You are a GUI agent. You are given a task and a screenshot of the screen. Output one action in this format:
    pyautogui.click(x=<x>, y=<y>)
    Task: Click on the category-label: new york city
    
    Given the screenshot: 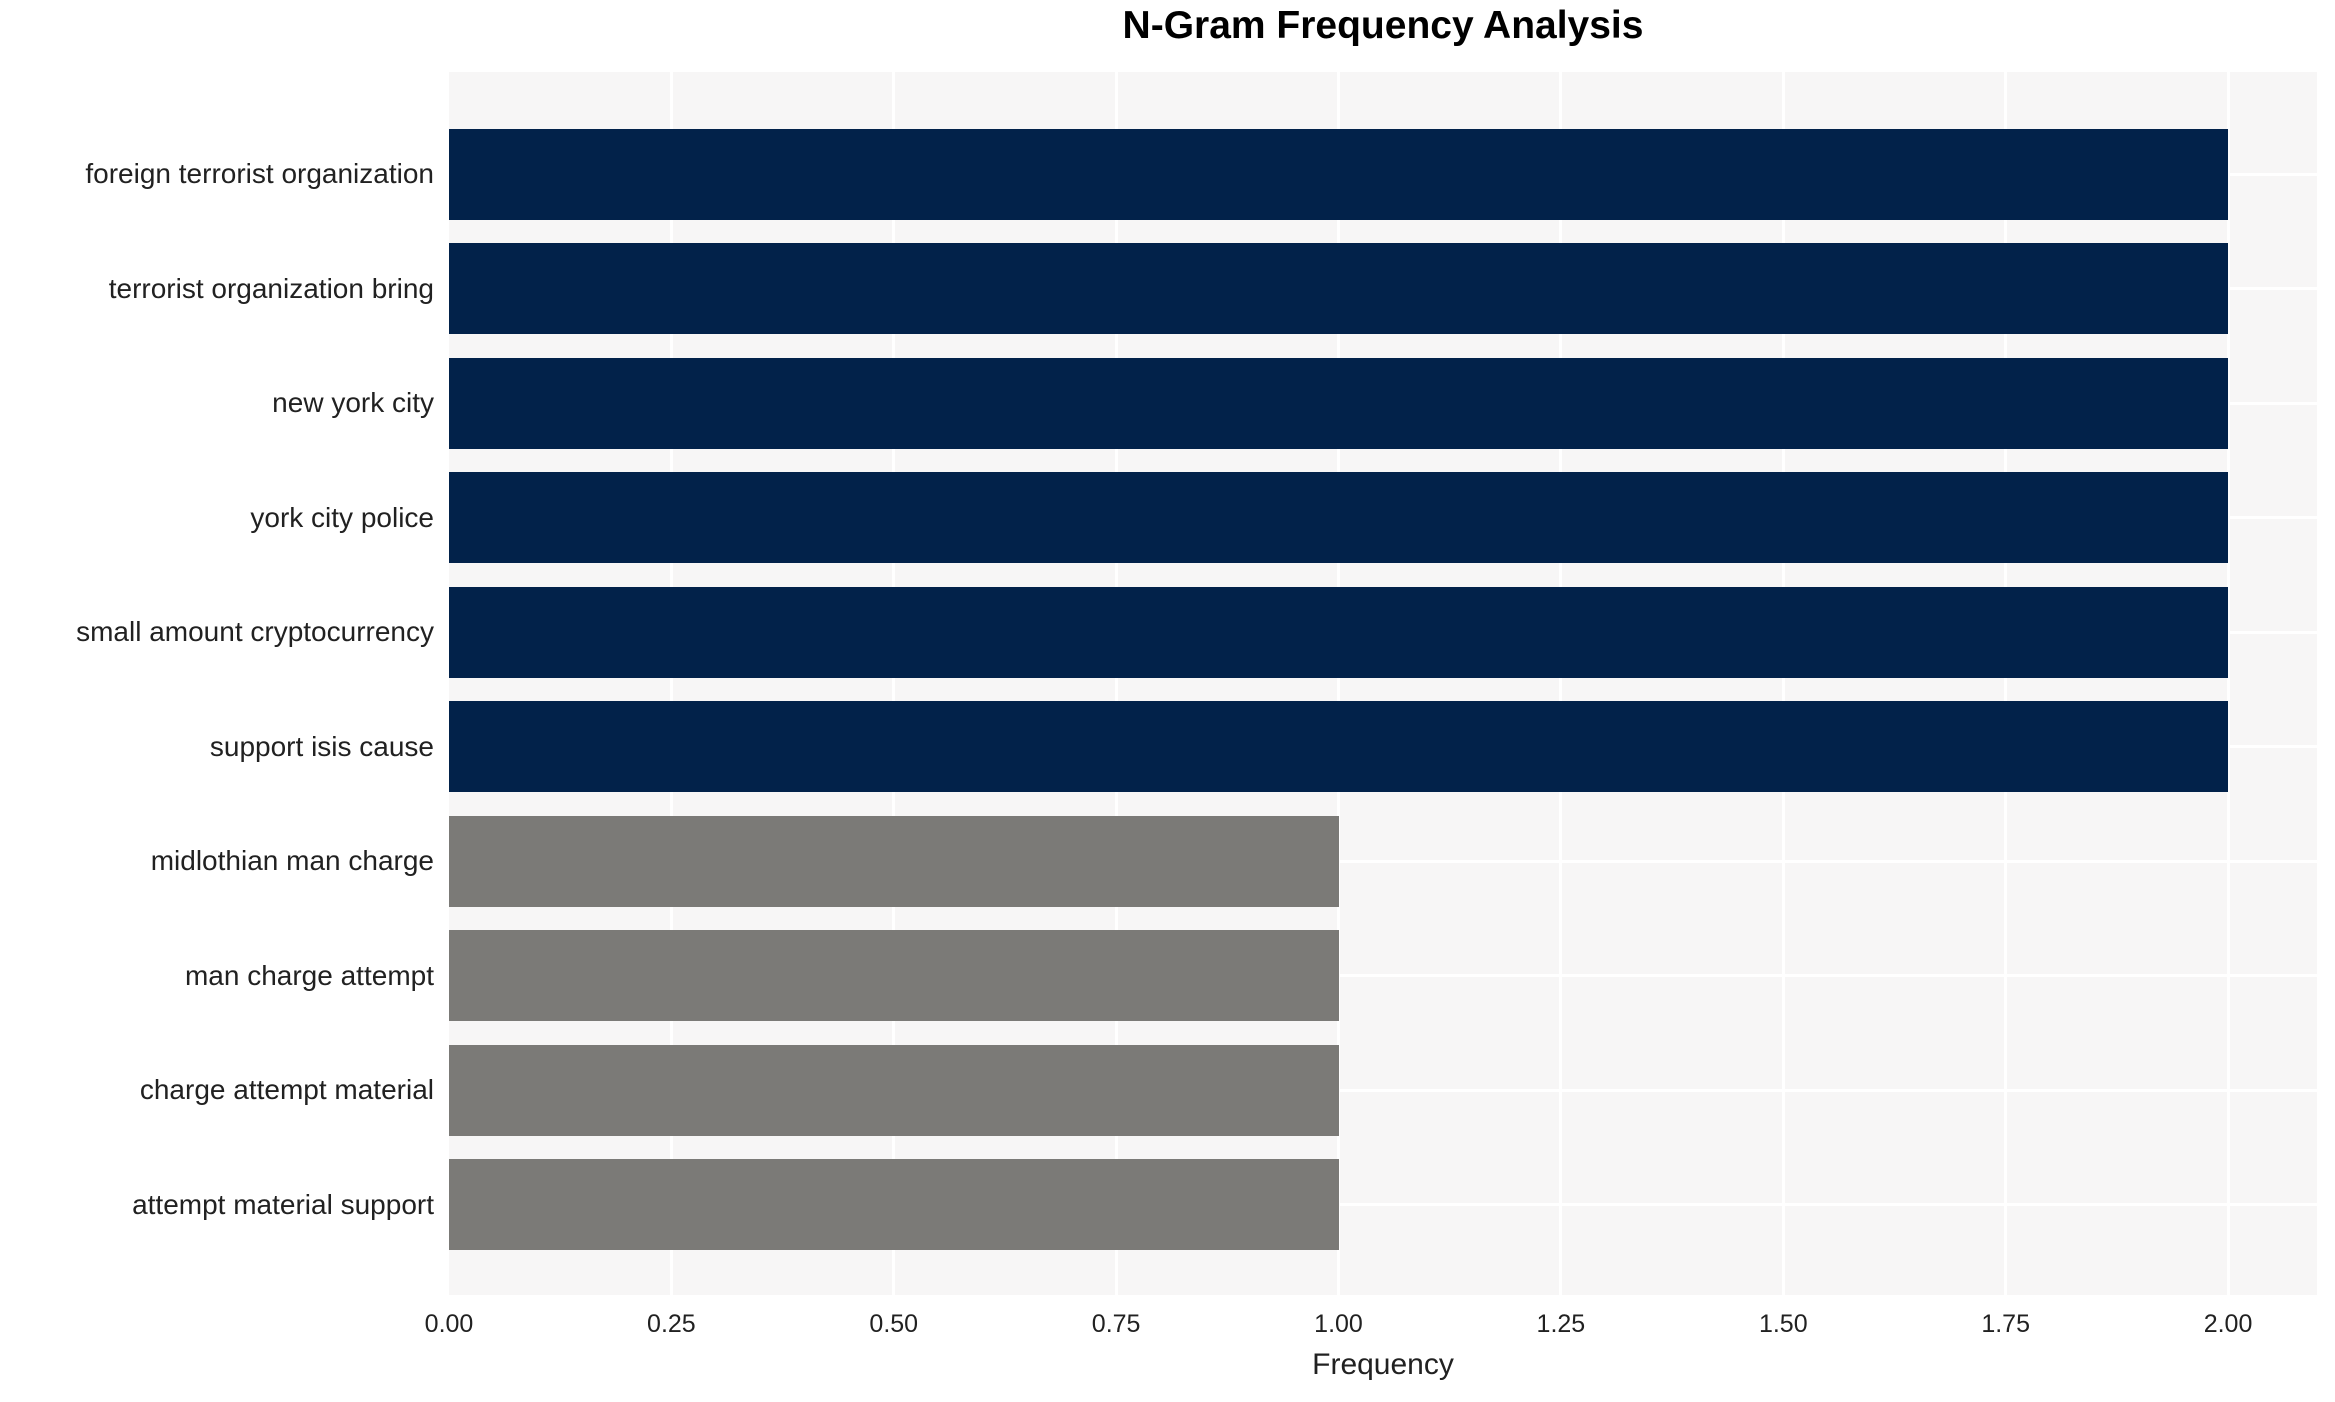 What is the action you would take?
    pyautogui.click(x=353, y=403)
    